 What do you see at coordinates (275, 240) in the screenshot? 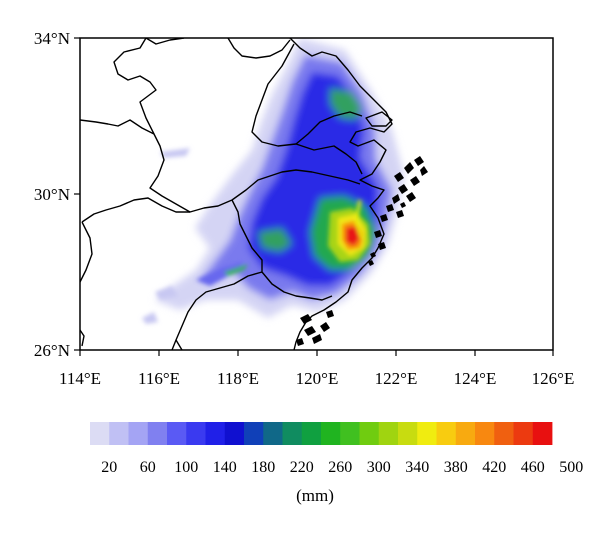
I see `rainfall-band-green-west` at bounding box center [275, 240].